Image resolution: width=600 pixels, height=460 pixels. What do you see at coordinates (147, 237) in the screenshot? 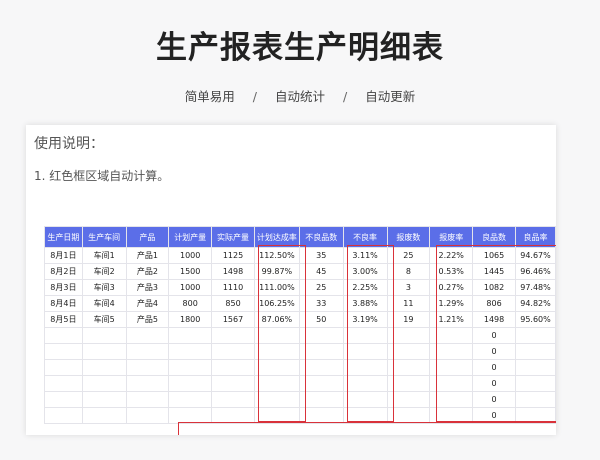
I see `column-header: 产品` at bounding box center [147, 237].